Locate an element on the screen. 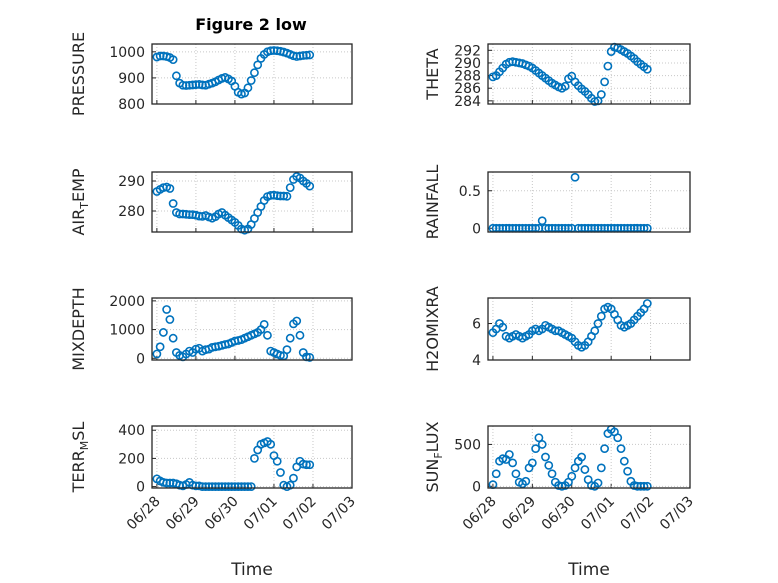 This screenshot has width=778, height=583. y-tick-label: 400 is located at coordinates (131, 431).